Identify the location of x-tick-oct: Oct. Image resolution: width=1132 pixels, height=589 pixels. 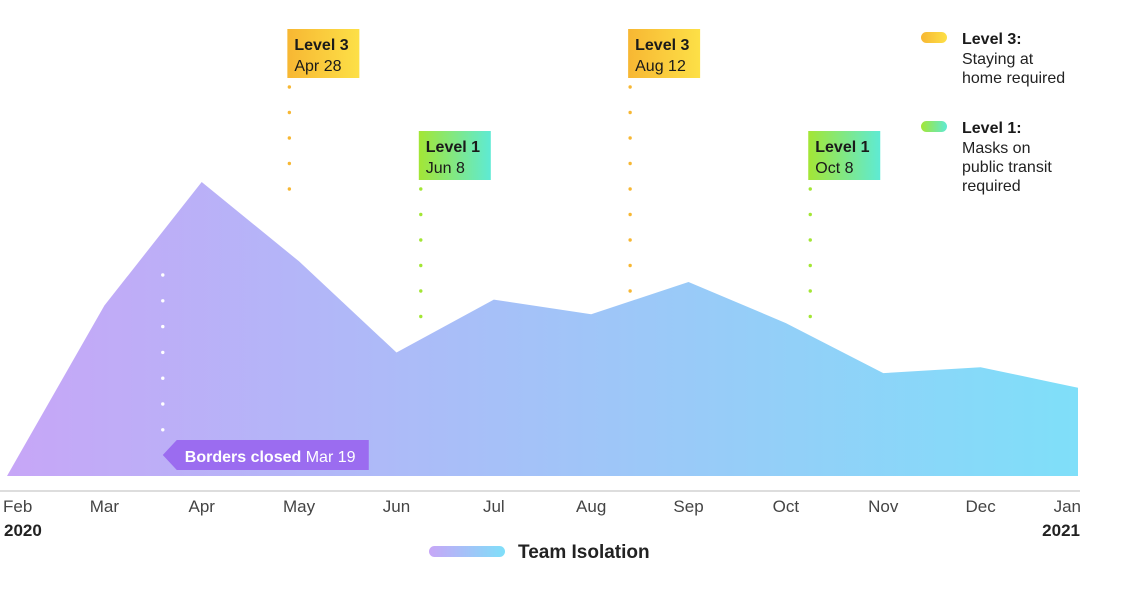
(786, 506).